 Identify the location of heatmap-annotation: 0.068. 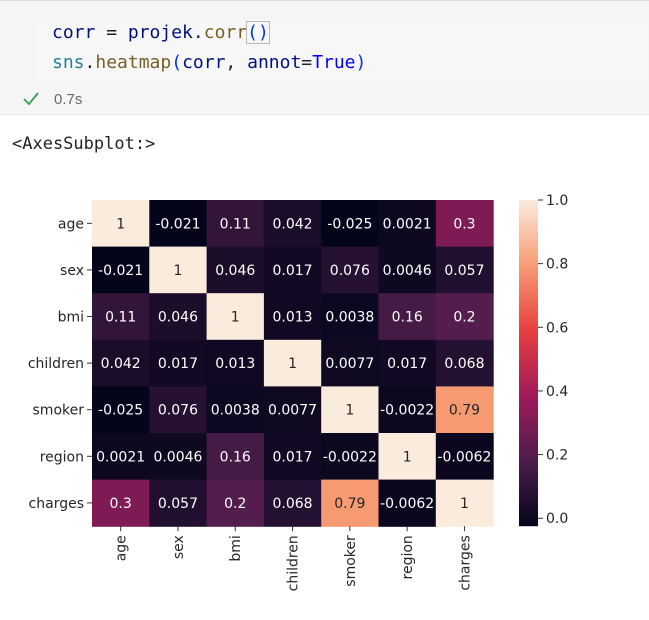
(464, 364).